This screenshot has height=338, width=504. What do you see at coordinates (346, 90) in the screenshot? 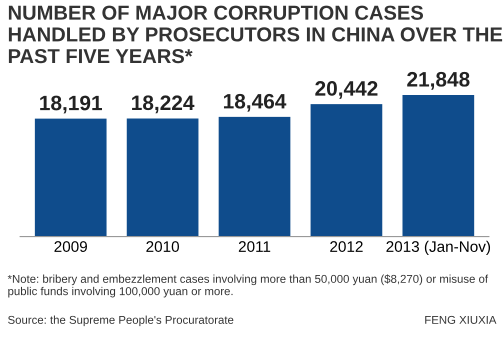
I see `data-label: 20,442` at bounding box center [346, 90].